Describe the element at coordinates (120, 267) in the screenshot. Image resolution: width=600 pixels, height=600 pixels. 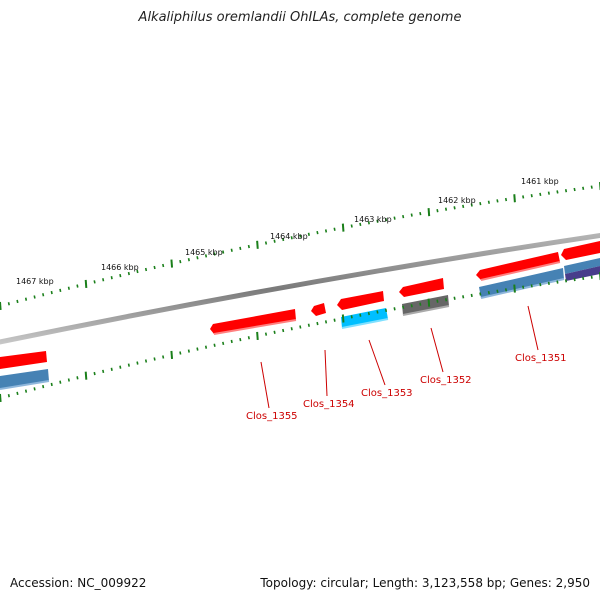
I see `kbp-label-1466: 1466 kbp` at that location.